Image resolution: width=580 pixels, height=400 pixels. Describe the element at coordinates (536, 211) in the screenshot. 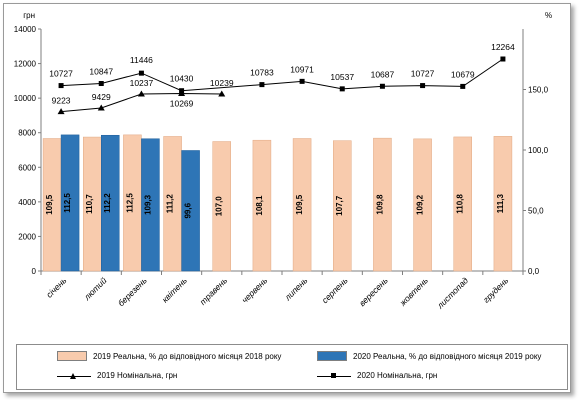

I see `right-tick-label: 50,0` at that location.